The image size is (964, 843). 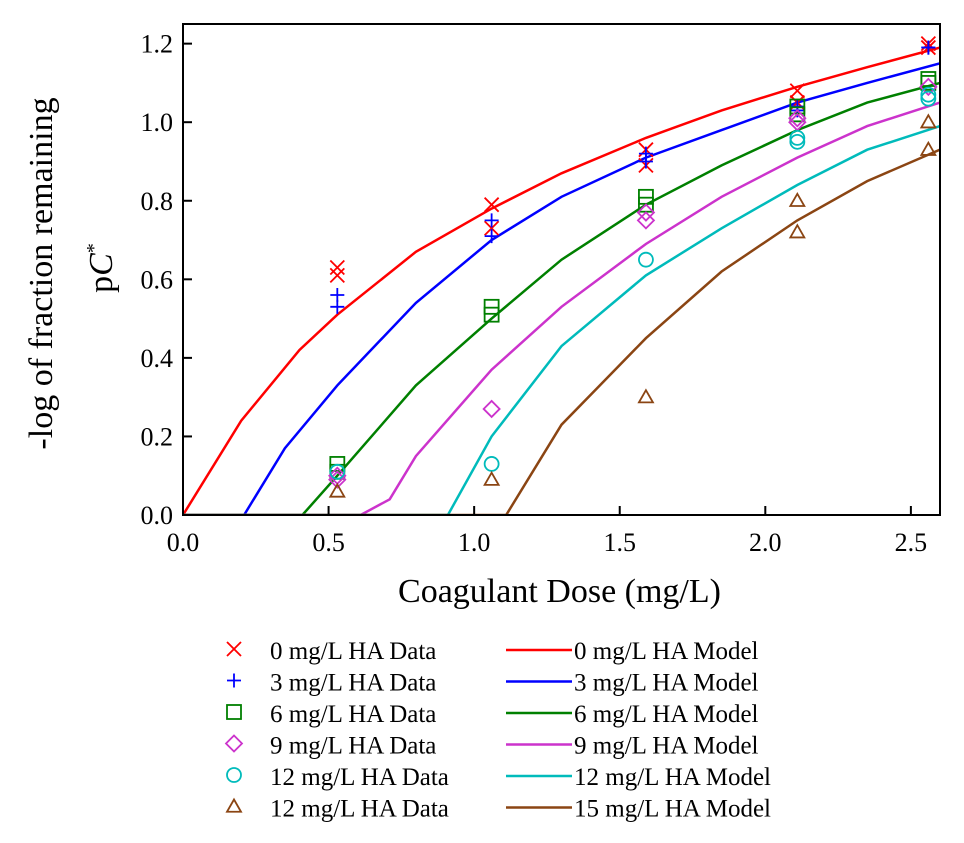 What do you see at coordinates (666, 746) in the screenshot?
I see `legend-label: 9 mg/L HA Model` at bounding box center [666, 746].